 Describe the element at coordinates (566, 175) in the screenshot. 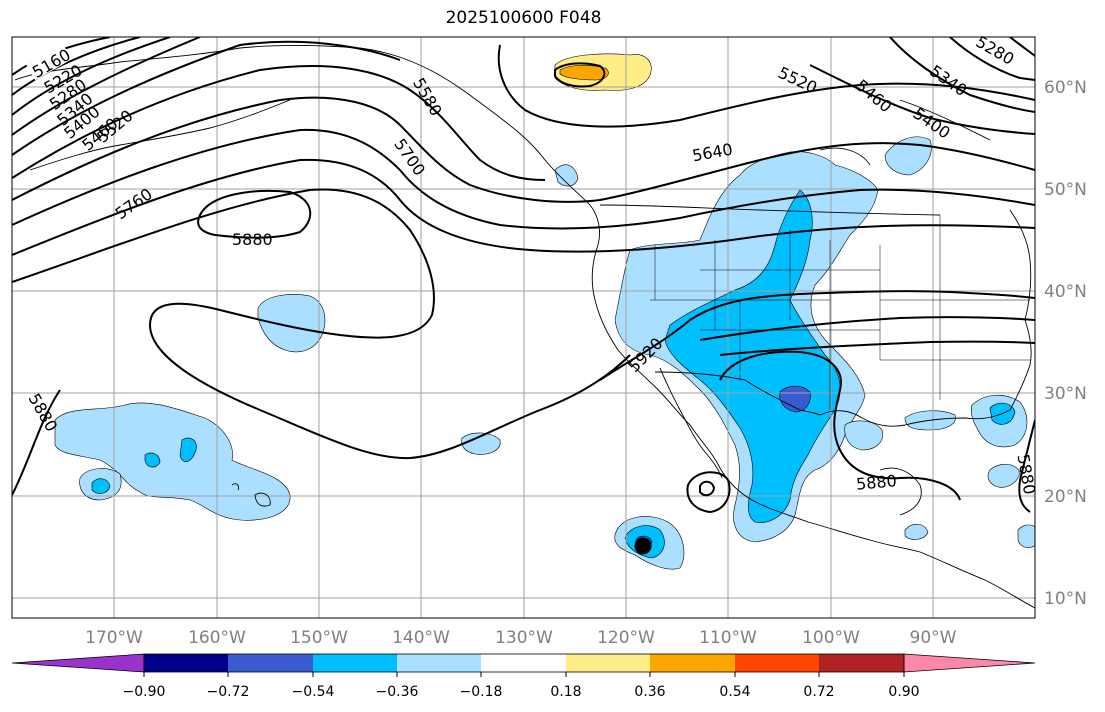

I see `shade-bc-coast` at that location.